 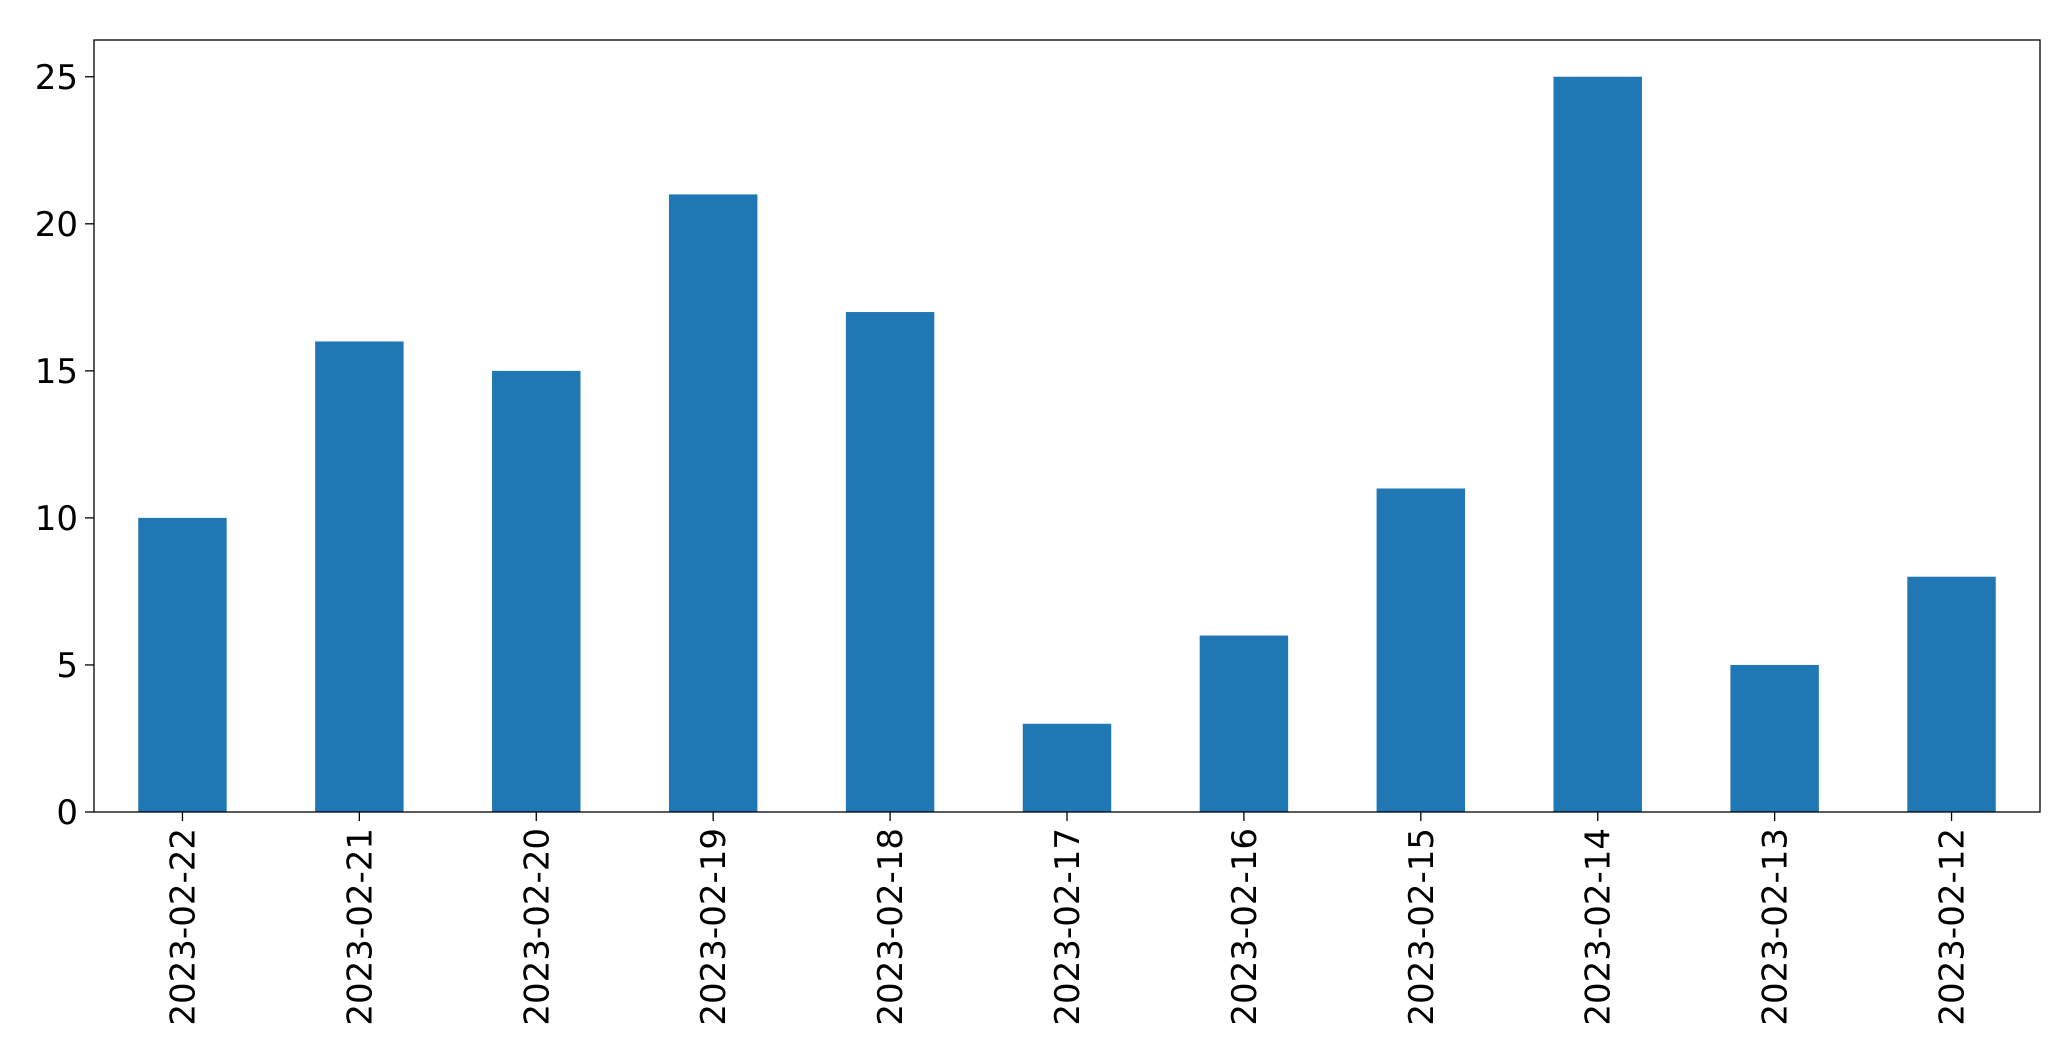 I want to click on x-tick-label: 2023-02-14, so click(x=1599, y=927).